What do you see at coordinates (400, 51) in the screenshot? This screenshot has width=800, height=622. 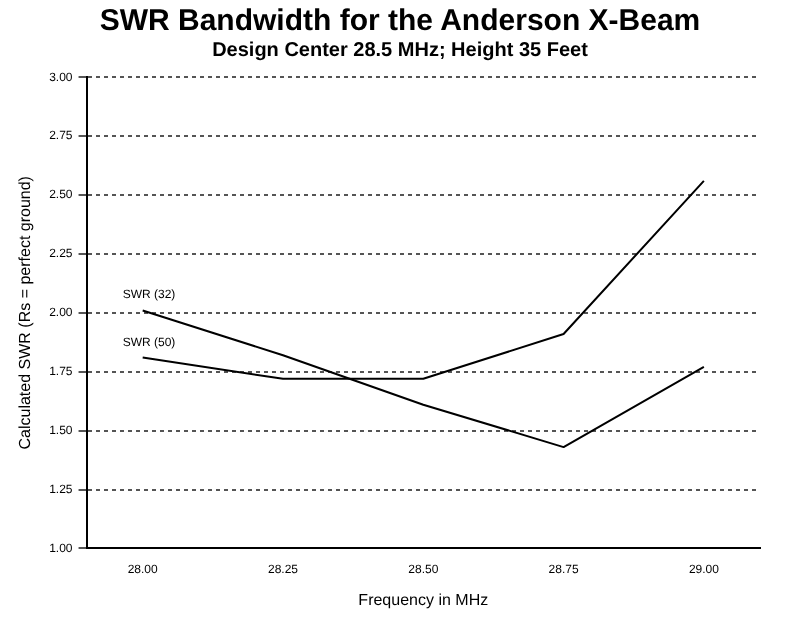 I see `chart-subtitle: Design Center 28.5 MHz; Height 35 Feet` at bounding box center [400, 51].